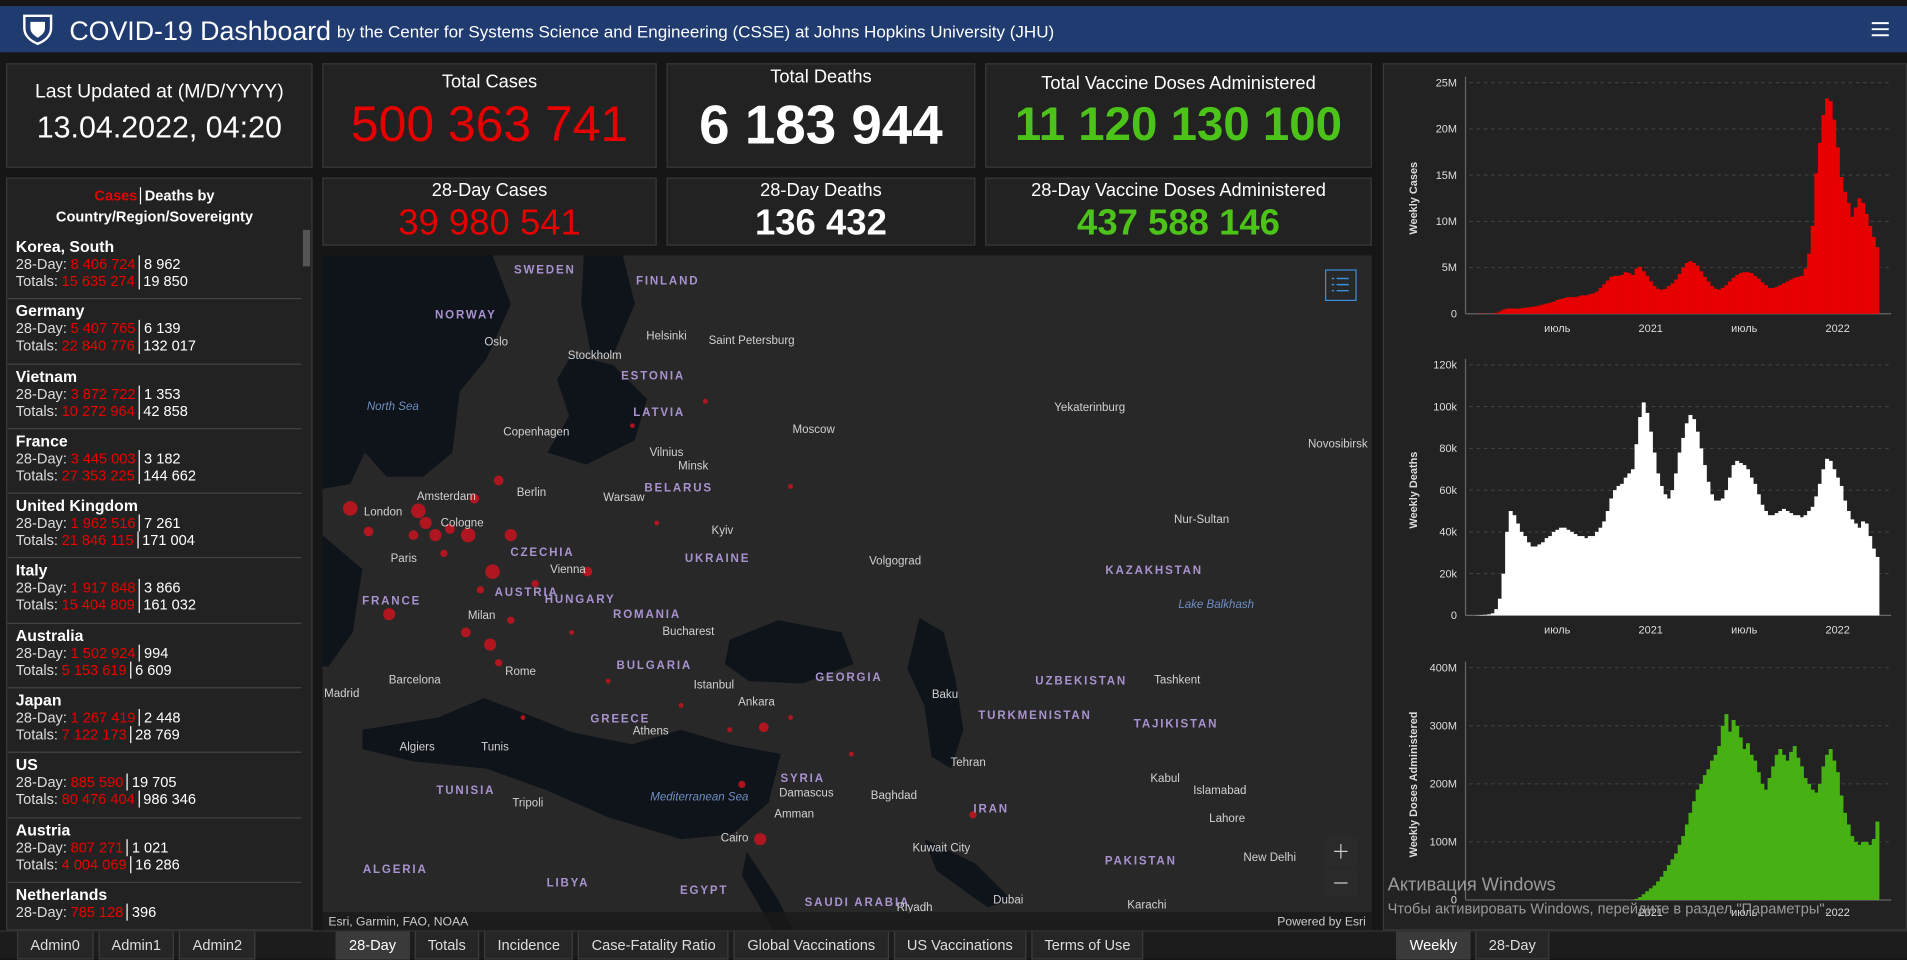 This screenshot has height=960, width=1907. I want to click on tab: Incidence, so click(528, 946).